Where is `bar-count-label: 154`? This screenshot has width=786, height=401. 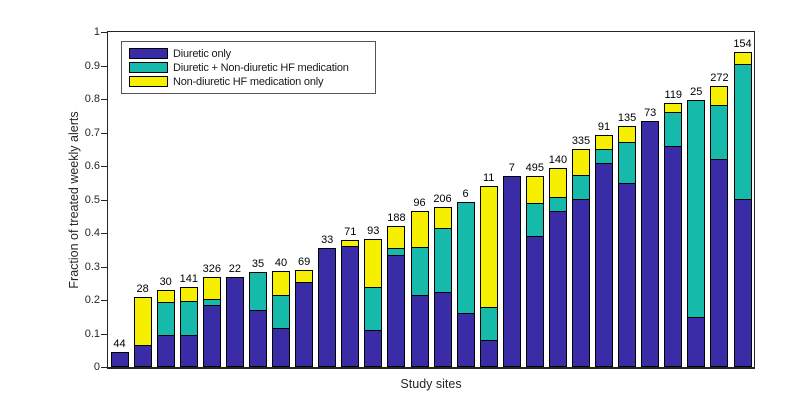 bar-count-label: 154 is located at coordinates (742, 44).